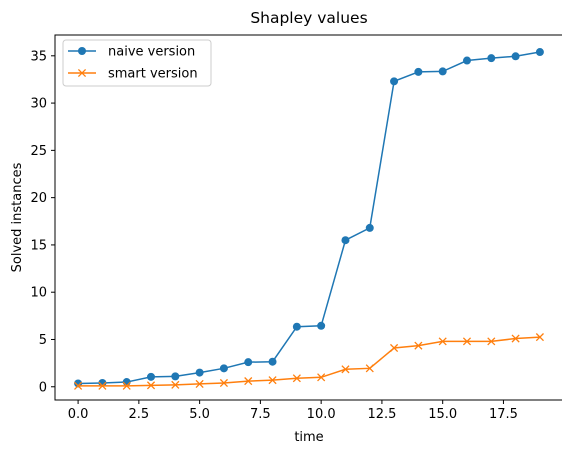  I want to click on legend-entry: smart version, so click(133, 74).